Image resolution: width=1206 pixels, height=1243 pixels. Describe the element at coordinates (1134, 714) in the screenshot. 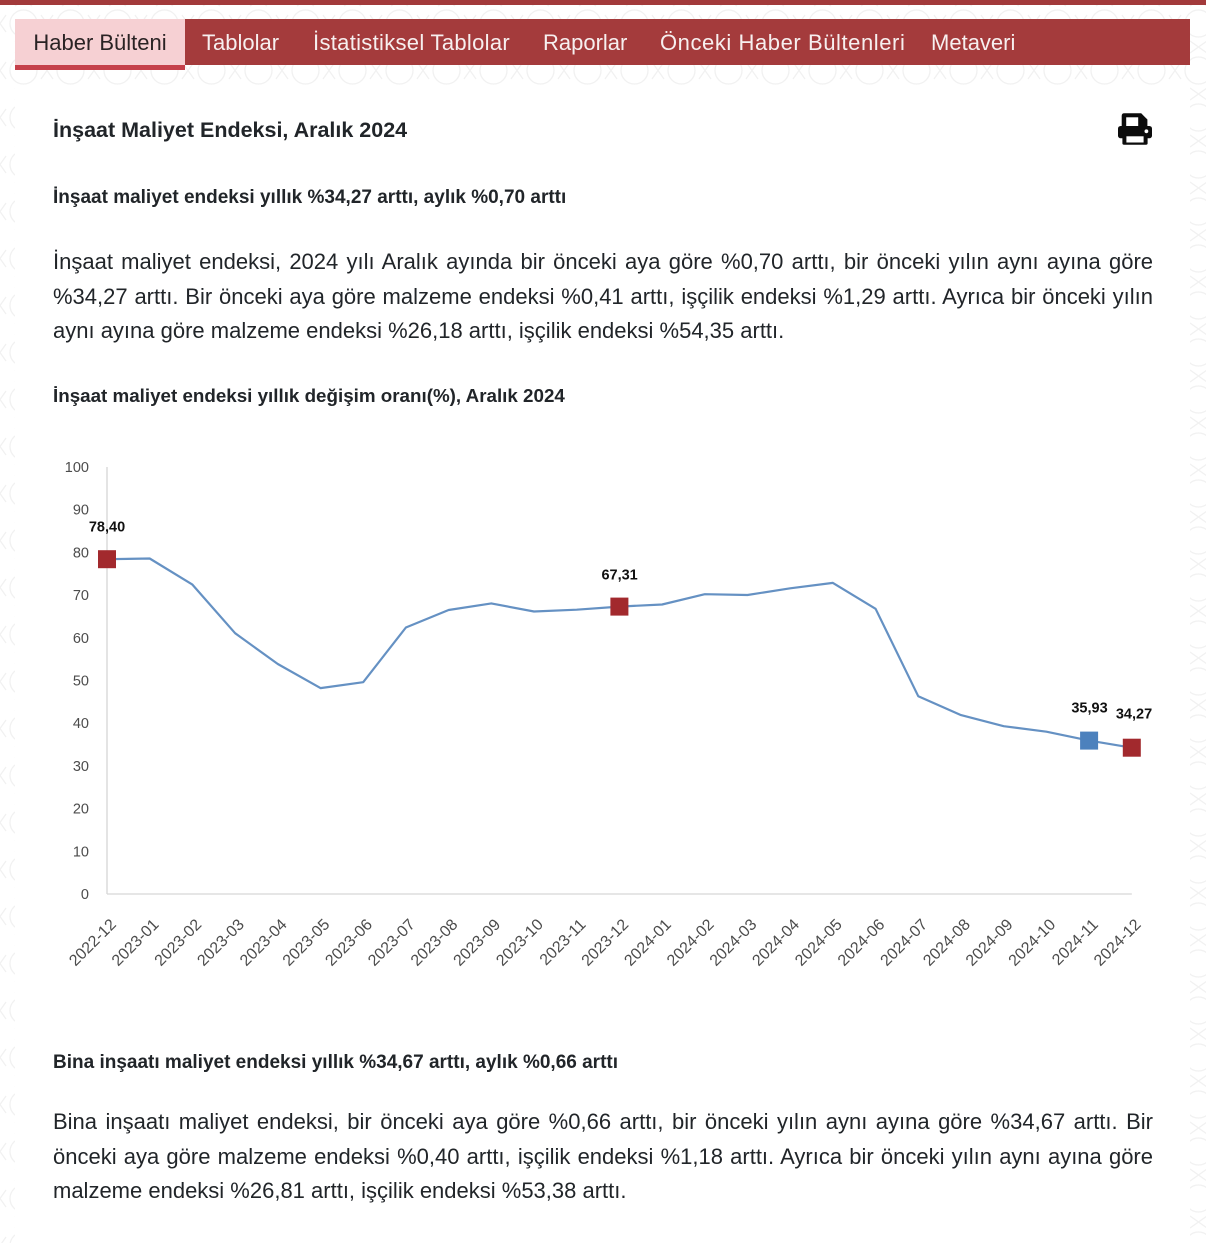

I see `svg-text: 34,27` at that location.